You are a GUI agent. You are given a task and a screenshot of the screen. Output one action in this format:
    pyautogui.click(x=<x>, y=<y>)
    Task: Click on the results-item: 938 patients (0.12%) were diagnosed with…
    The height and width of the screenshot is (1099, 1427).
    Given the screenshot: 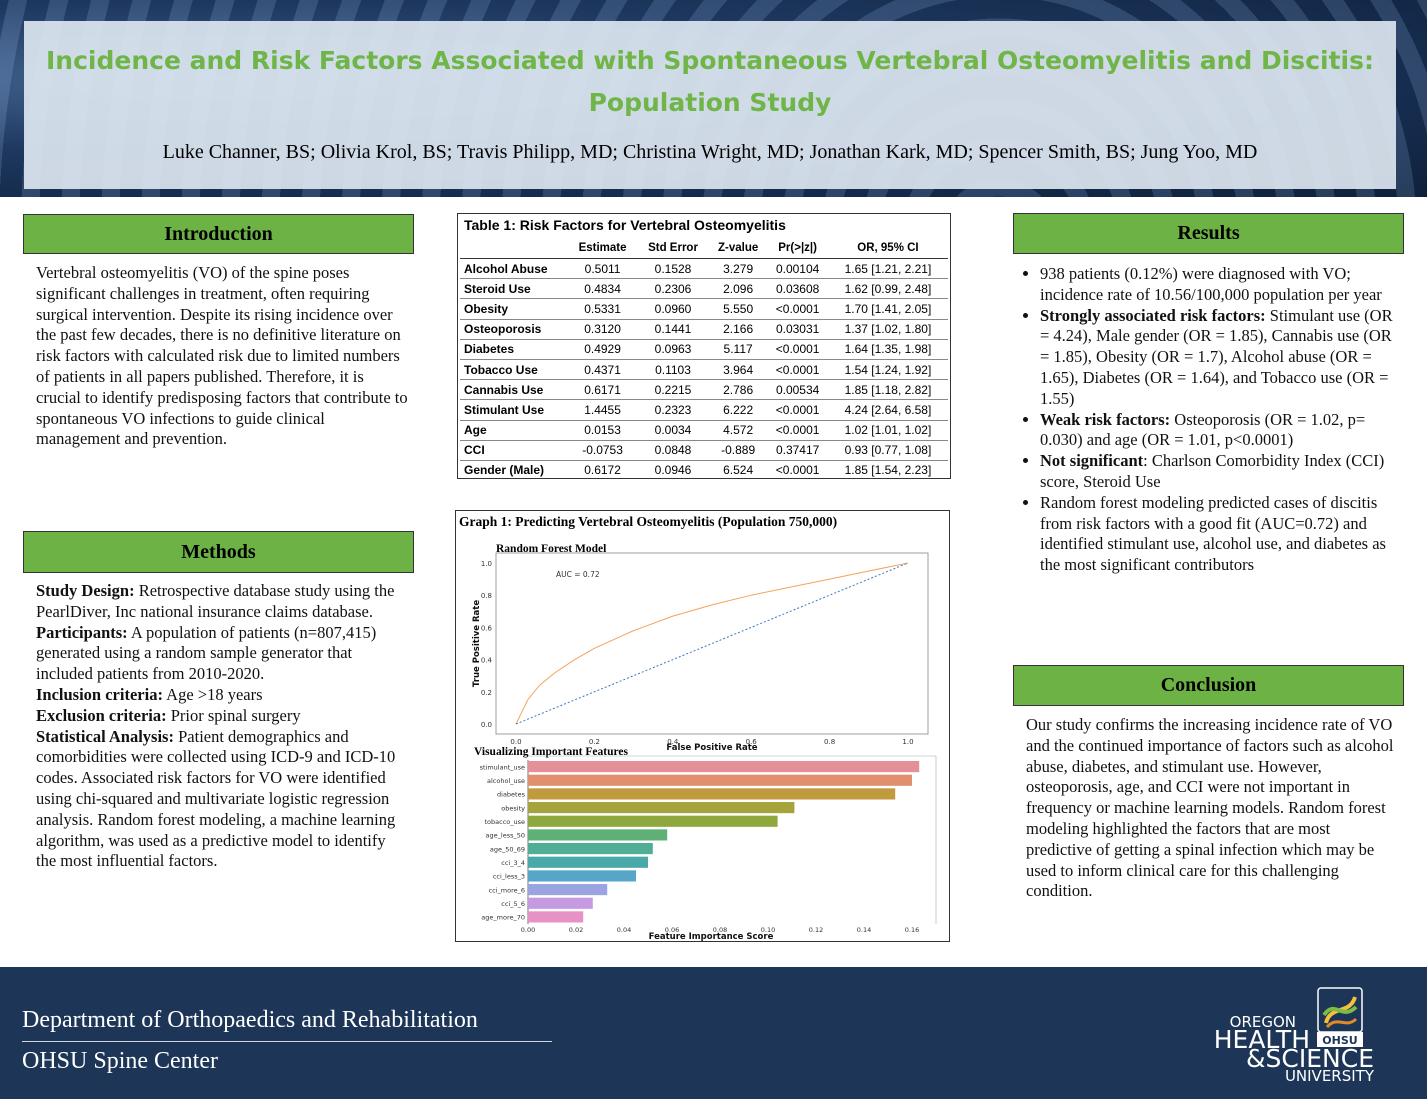 What is the action you would take?
    pyautogui.click(x=1219, y=285)
    